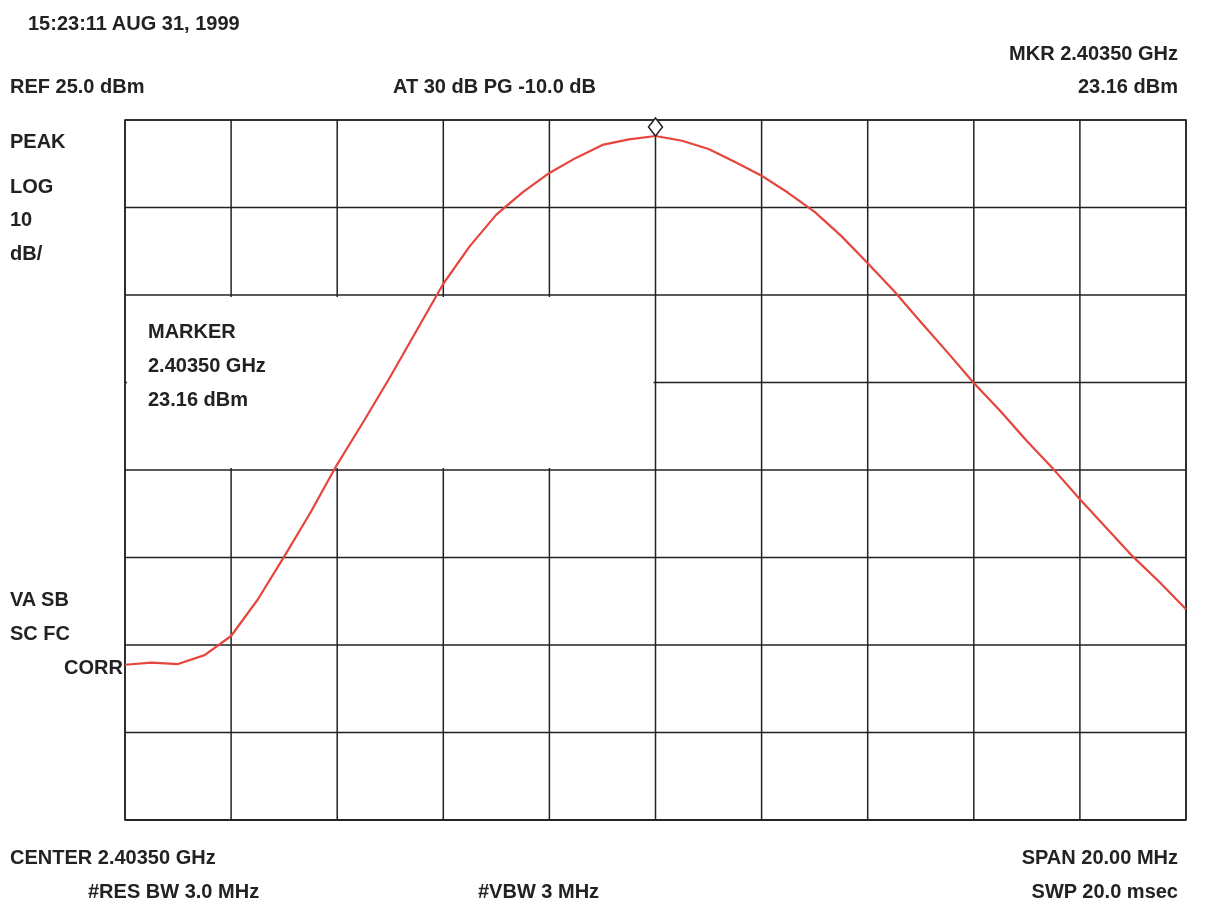 Image resolution: width=1212 pixels, height=904 pixels. What do you see at coordinates (32, 186) in the screenshot?
I see `text: LOG` at bounding box center [32, 186].